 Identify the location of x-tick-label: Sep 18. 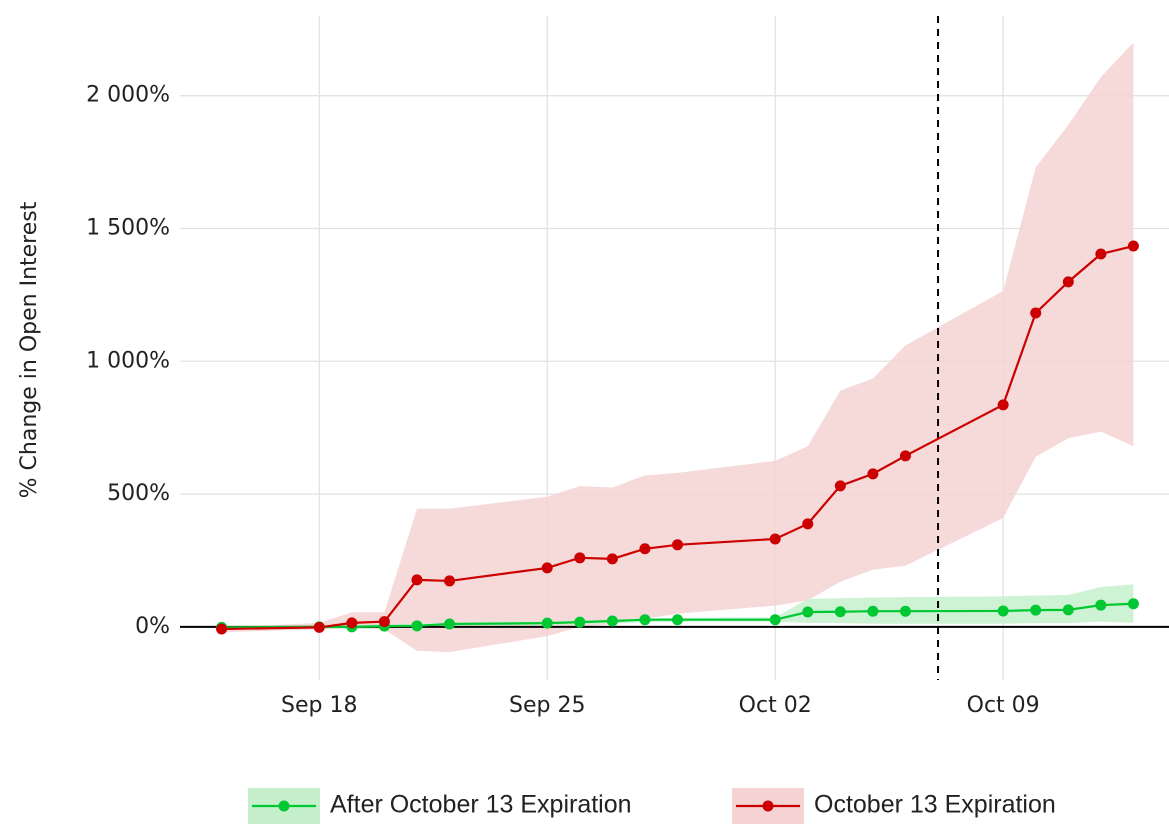
(319, 705).